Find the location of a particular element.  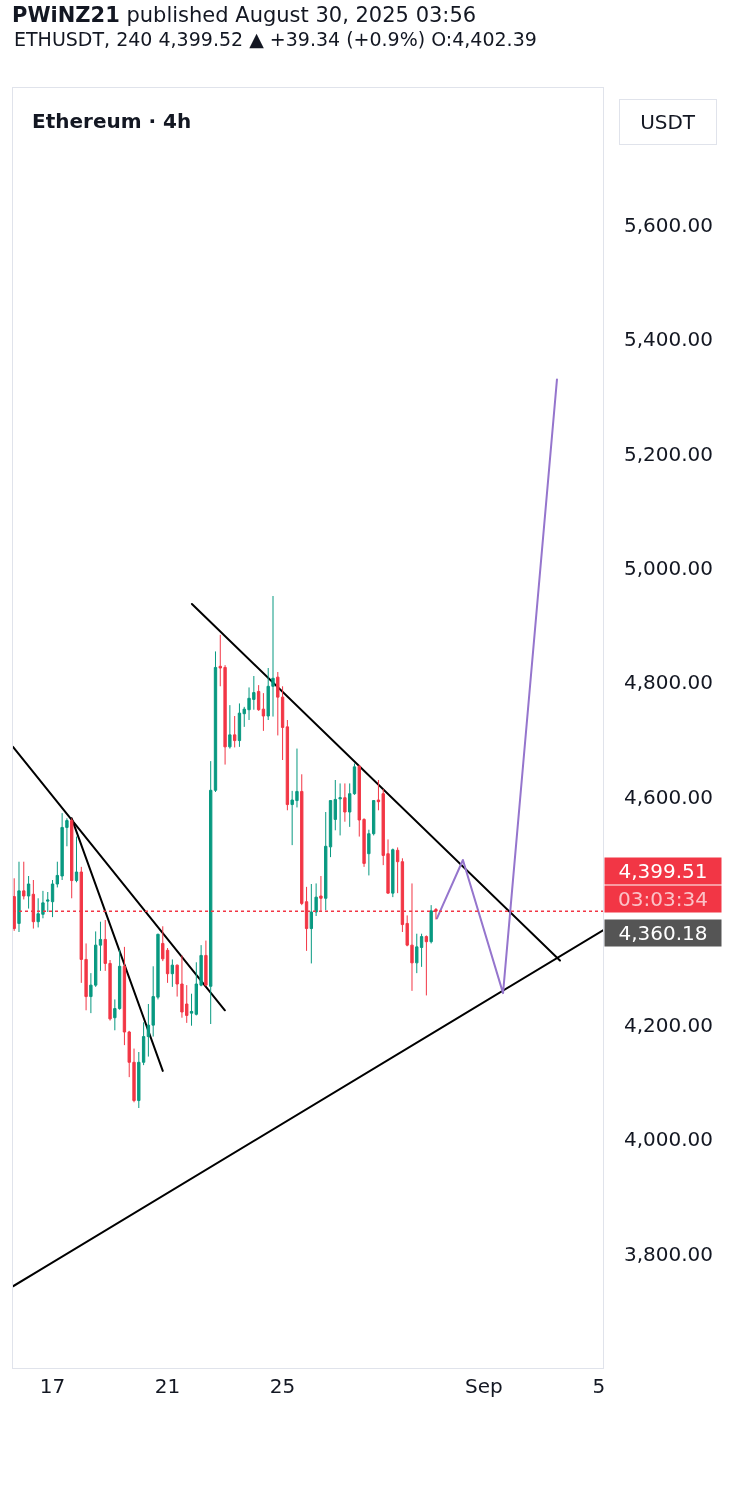

ref-line-label: 4,399.51 is located at coordinates (663, 871).